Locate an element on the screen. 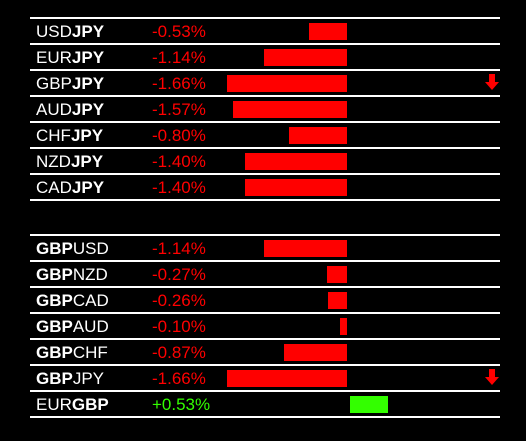 The height and width of the screenshot is (441, 526). quote-currency: CAD is located at coordinates (90, 300).